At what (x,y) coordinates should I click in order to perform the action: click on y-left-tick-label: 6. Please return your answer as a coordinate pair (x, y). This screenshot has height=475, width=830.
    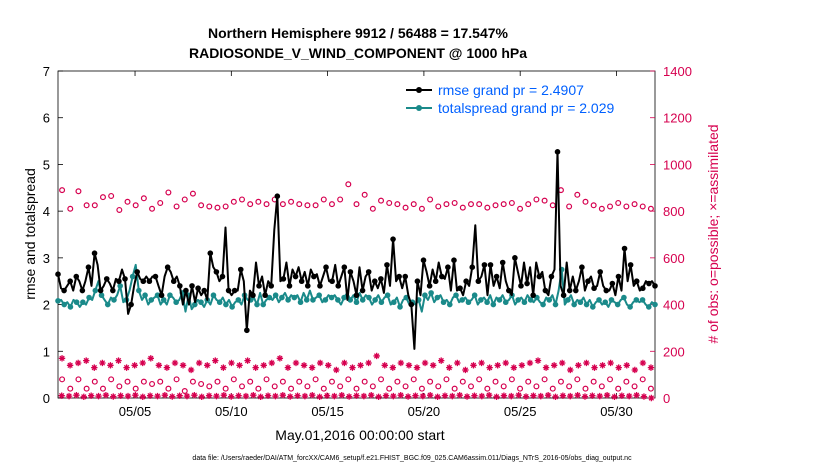
    Looking at the image, I should click on (46, 118).